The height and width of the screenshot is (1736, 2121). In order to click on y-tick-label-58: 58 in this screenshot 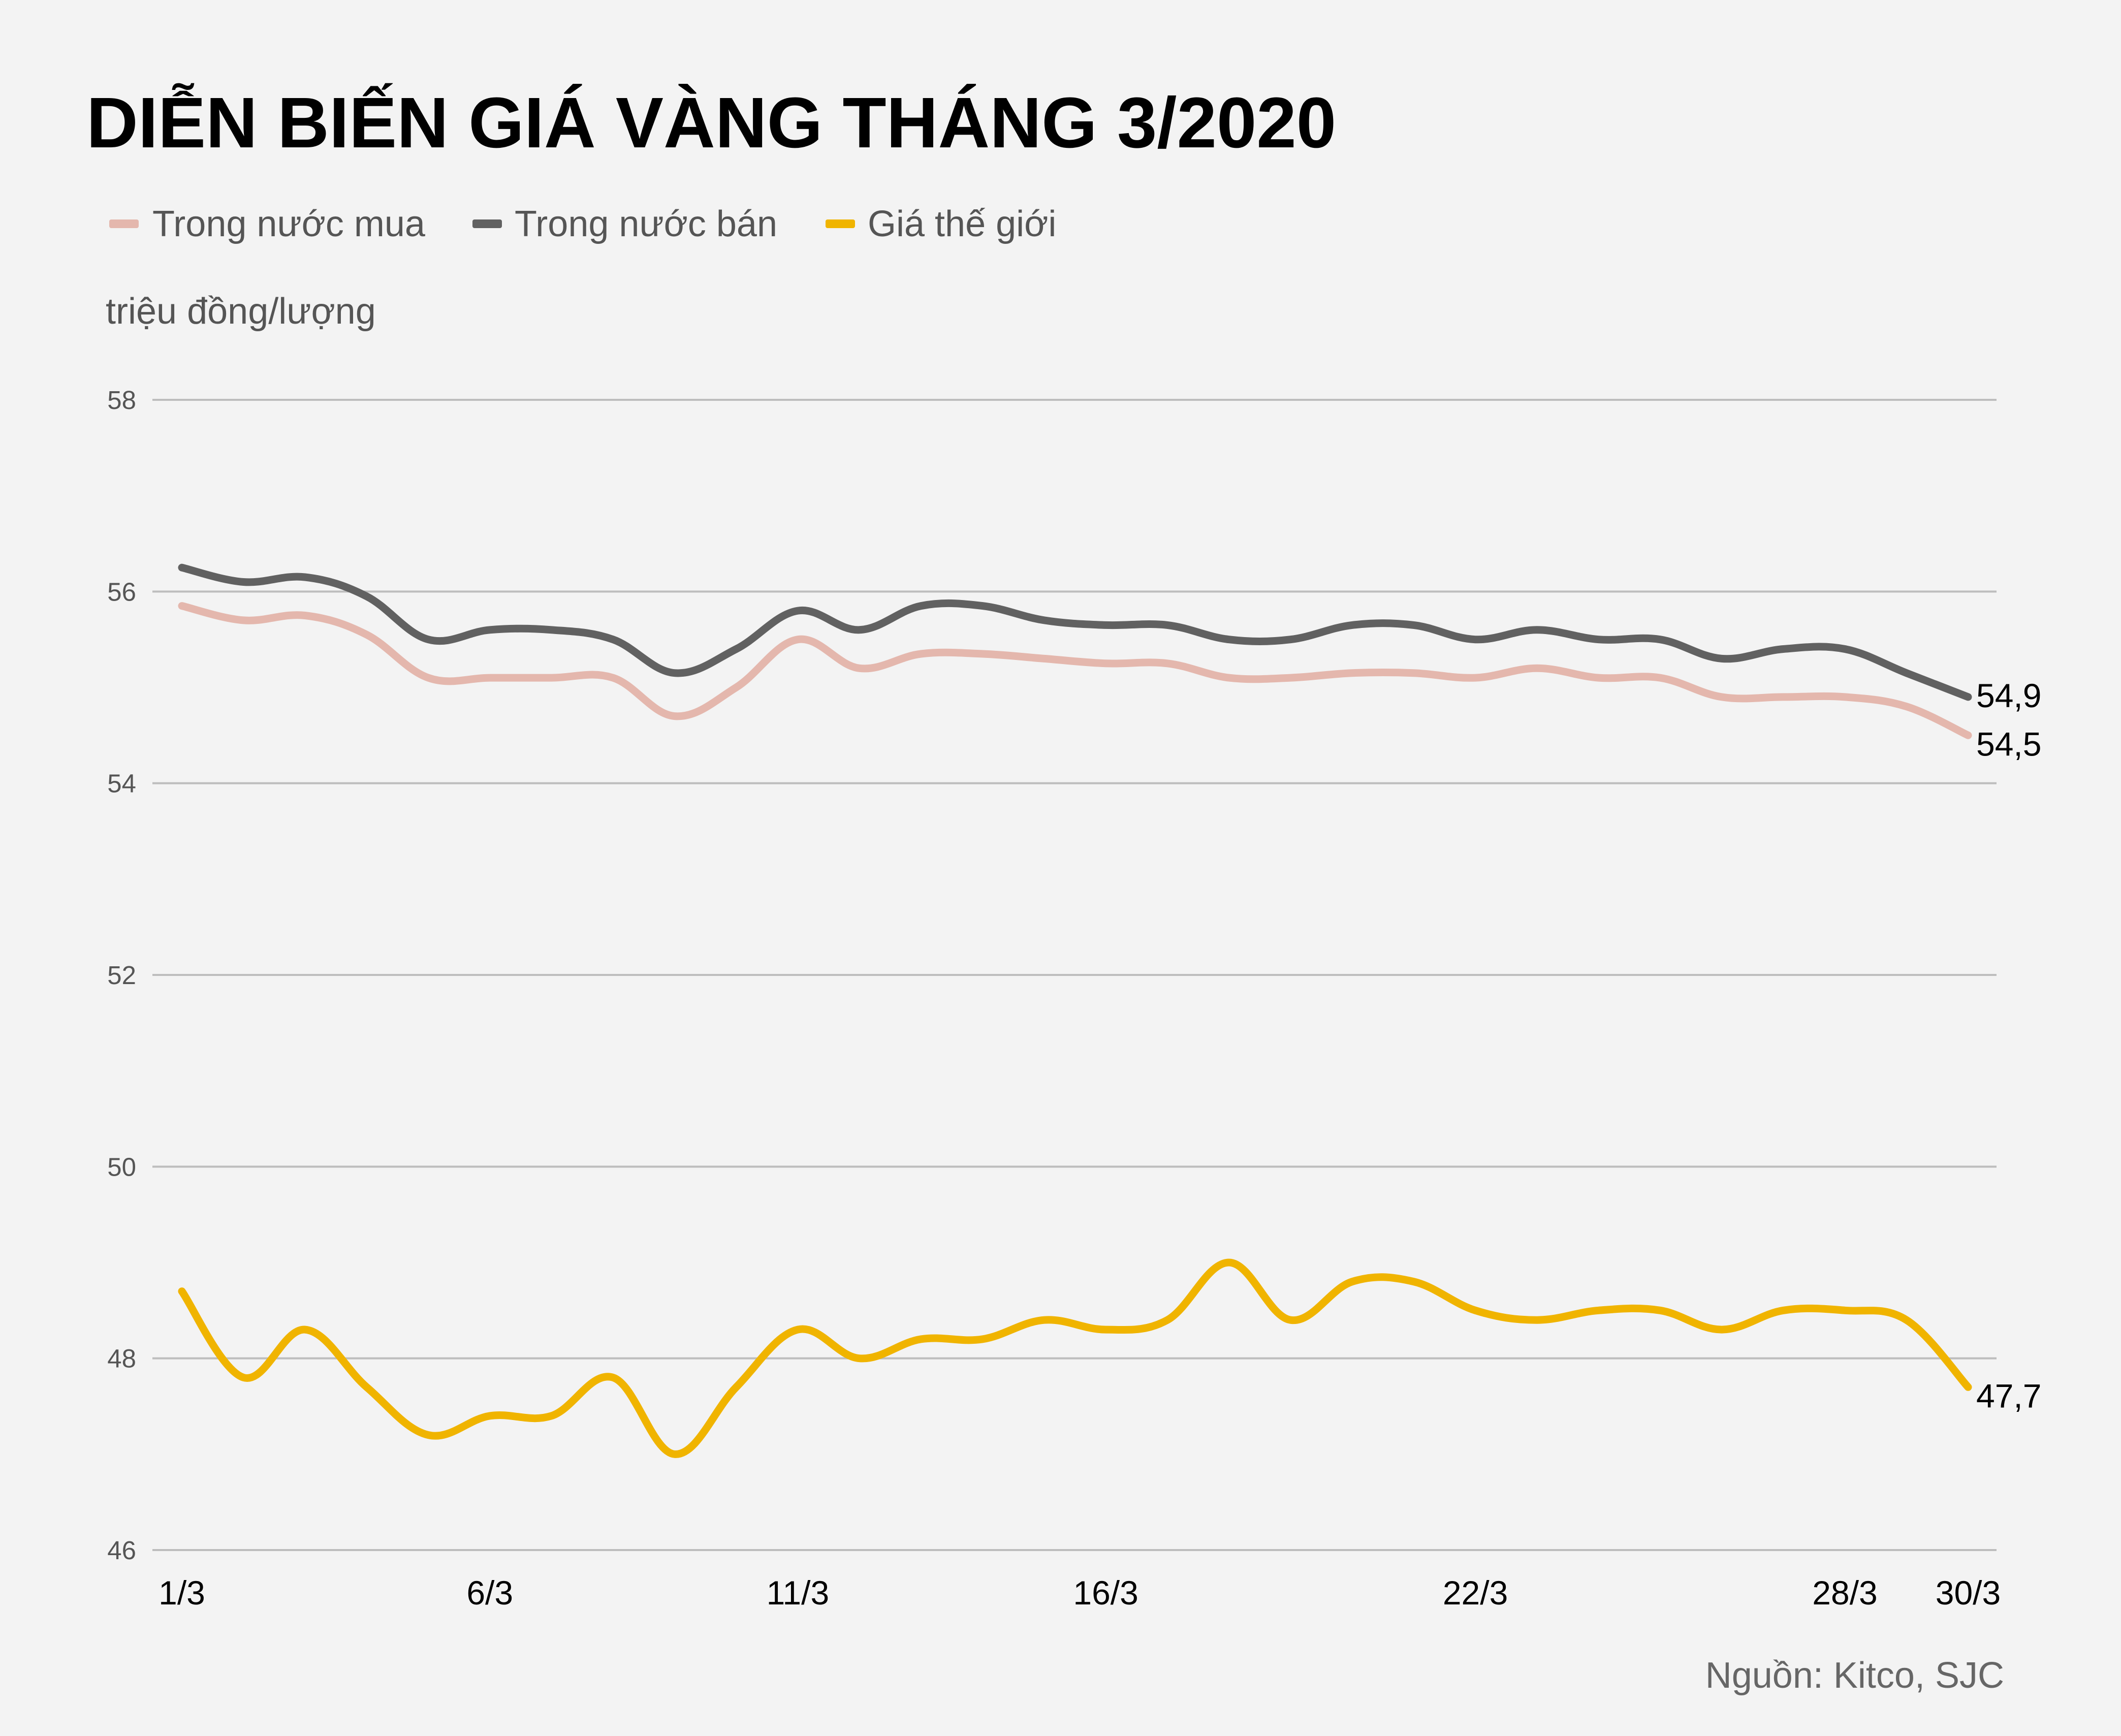, I will do `click(122, 400)`.